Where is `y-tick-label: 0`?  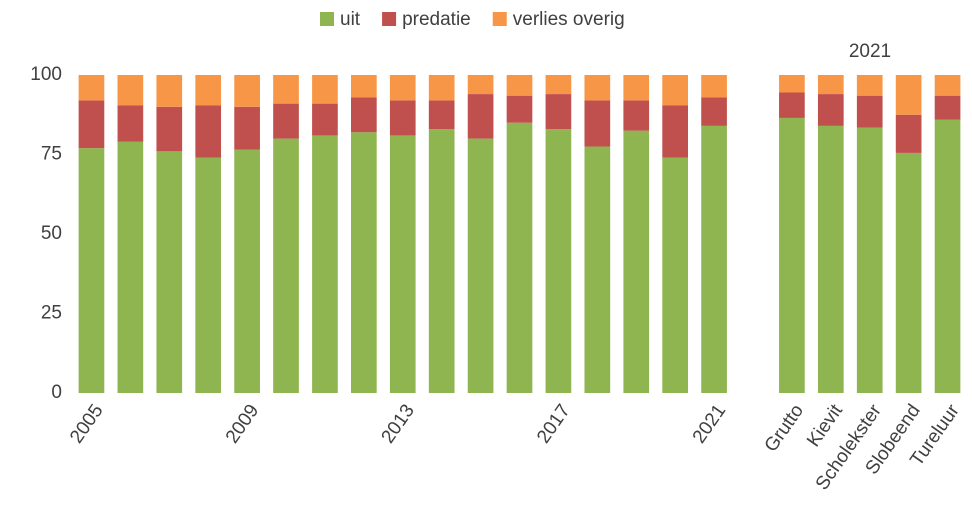
y-tick-label: 0 is located at coordinates (56, 392).